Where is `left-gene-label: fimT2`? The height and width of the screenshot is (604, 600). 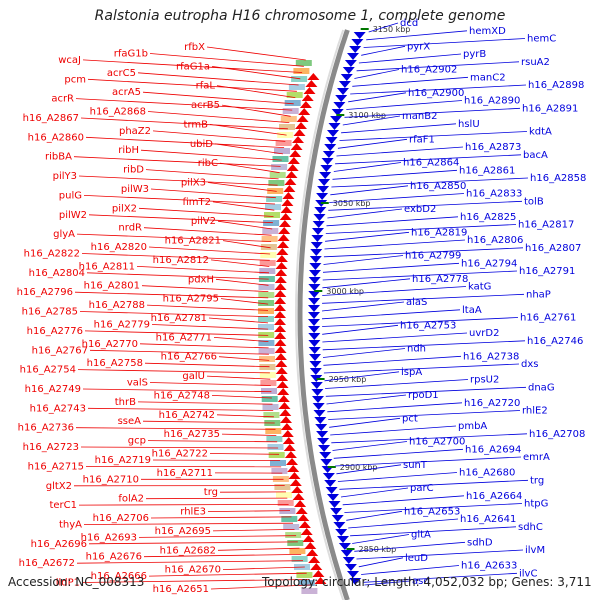
left-gene-label: fimT2 is located at coordinates (196, 202).